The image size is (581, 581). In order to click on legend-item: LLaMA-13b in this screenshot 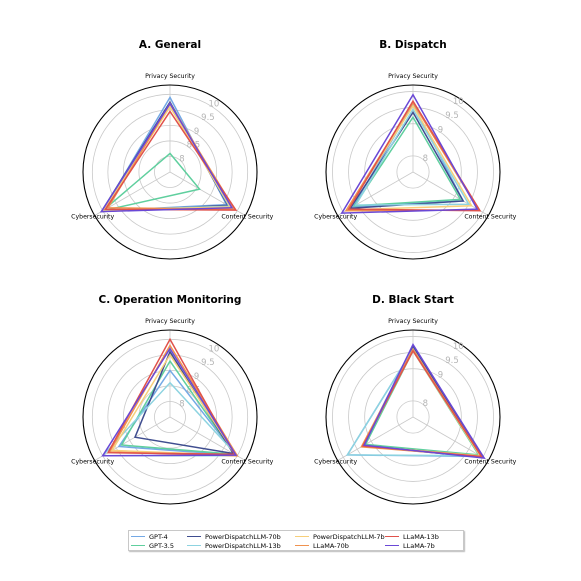, I will do `click(425, 536)`.